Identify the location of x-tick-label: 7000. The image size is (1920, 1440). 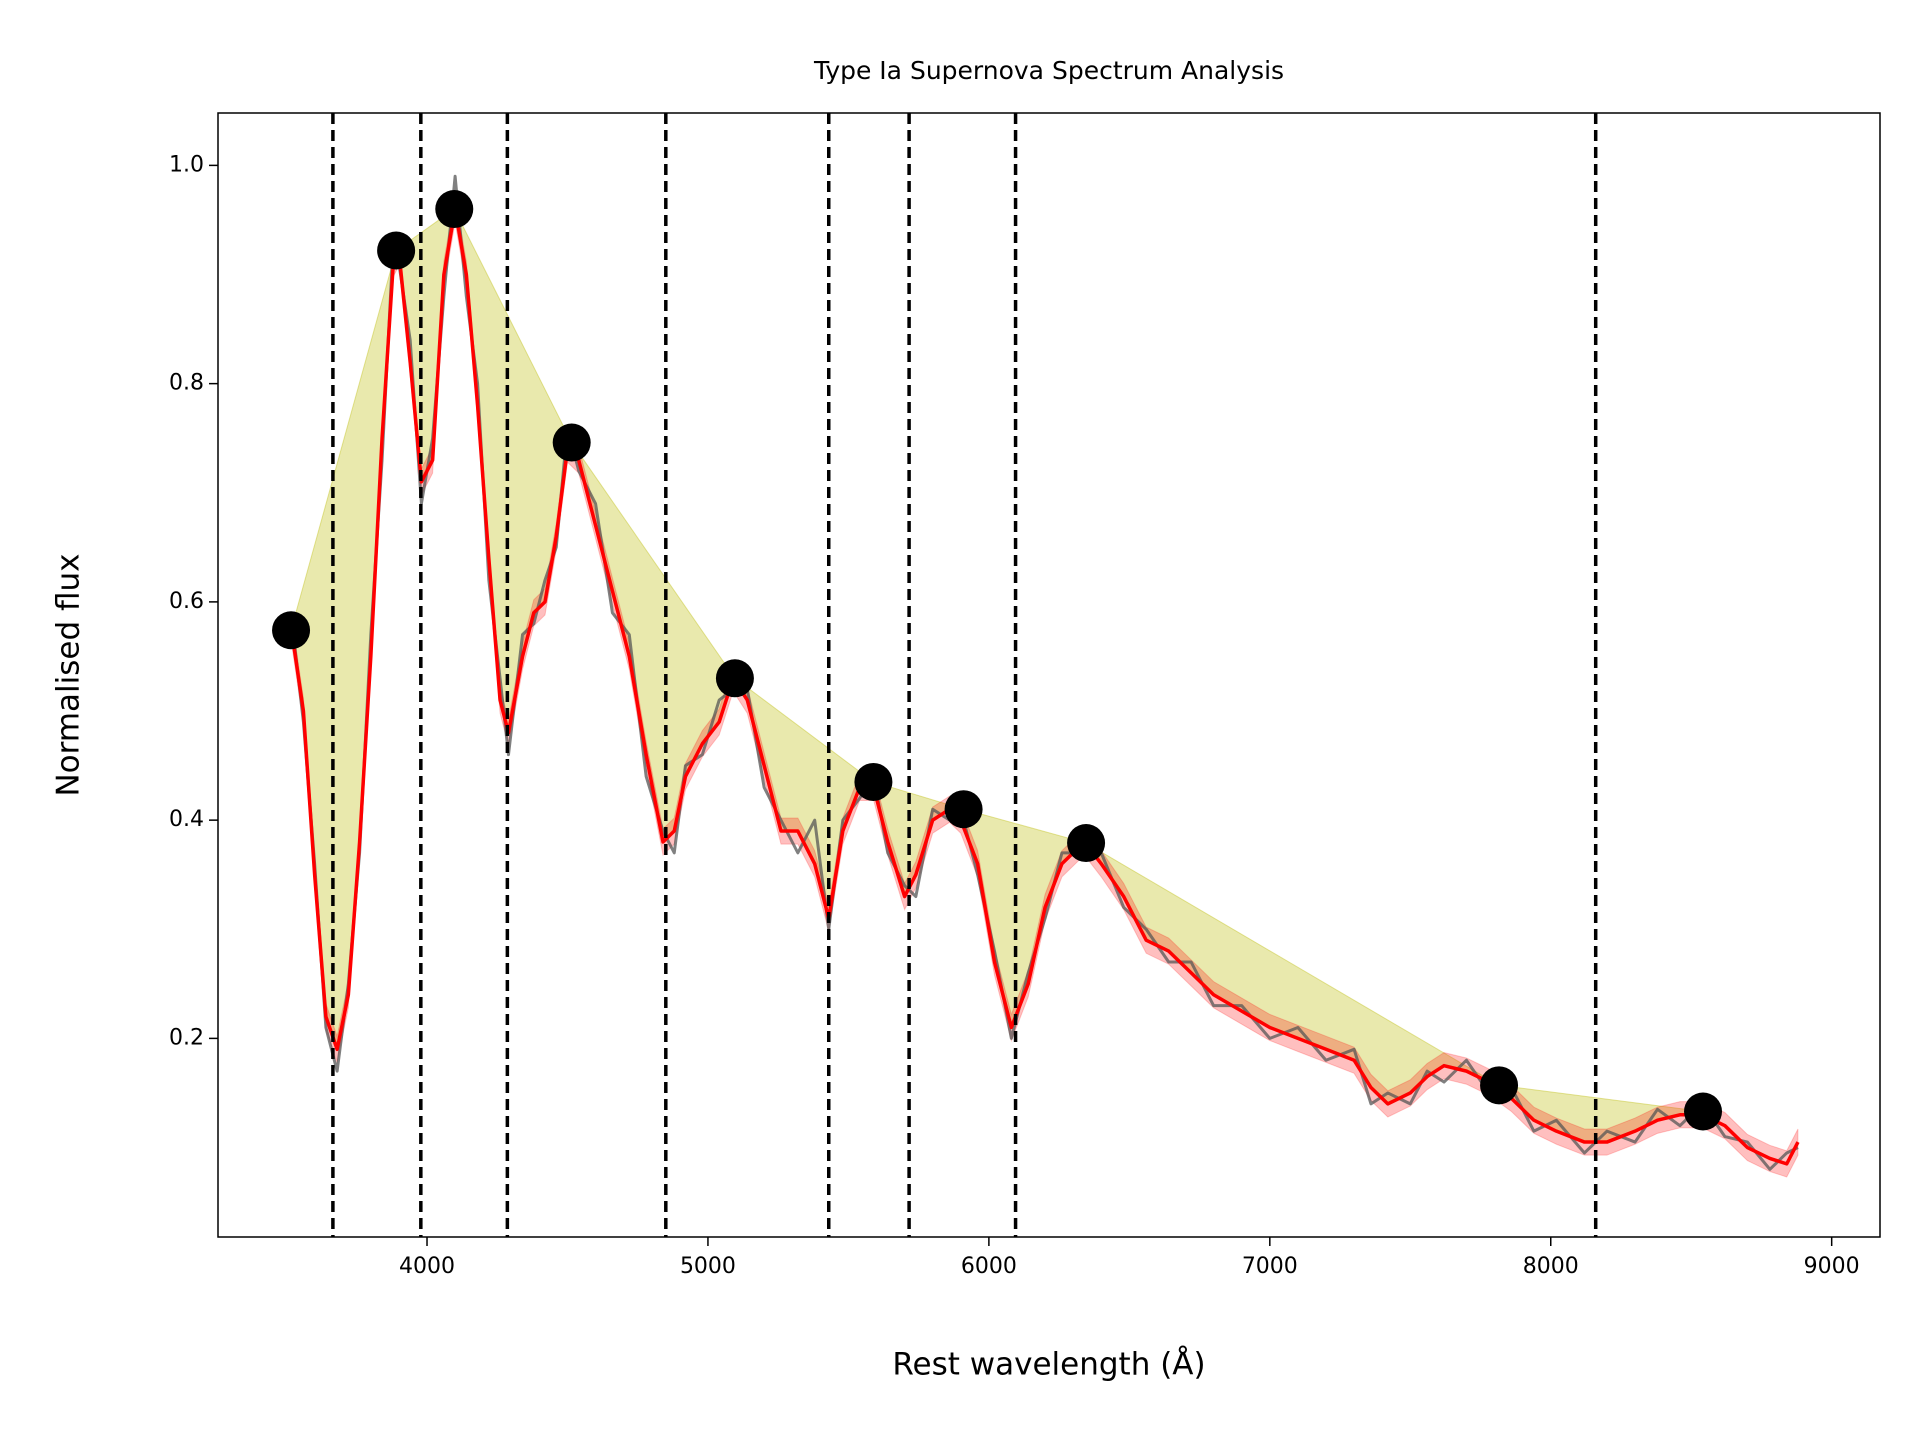
(1270, 1266).